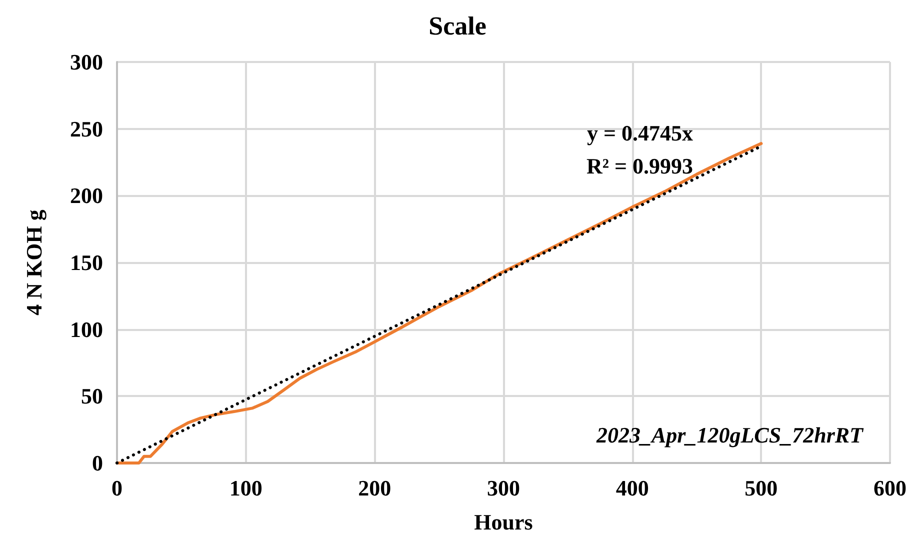 This screenshot has width=915, height=550. What do you see at coordinates (97, 463) in the screenshot?
I see `y-tick-label: 0` at bounding box center [97, 463].